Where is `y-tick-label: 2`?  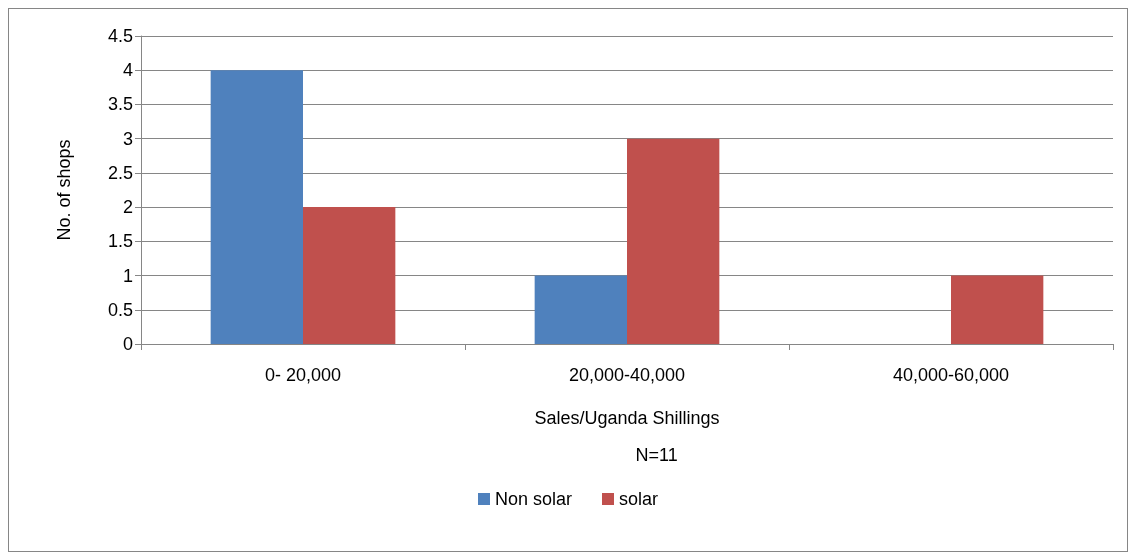 y-tick-label: 2 is located at coordinates (127, 207).